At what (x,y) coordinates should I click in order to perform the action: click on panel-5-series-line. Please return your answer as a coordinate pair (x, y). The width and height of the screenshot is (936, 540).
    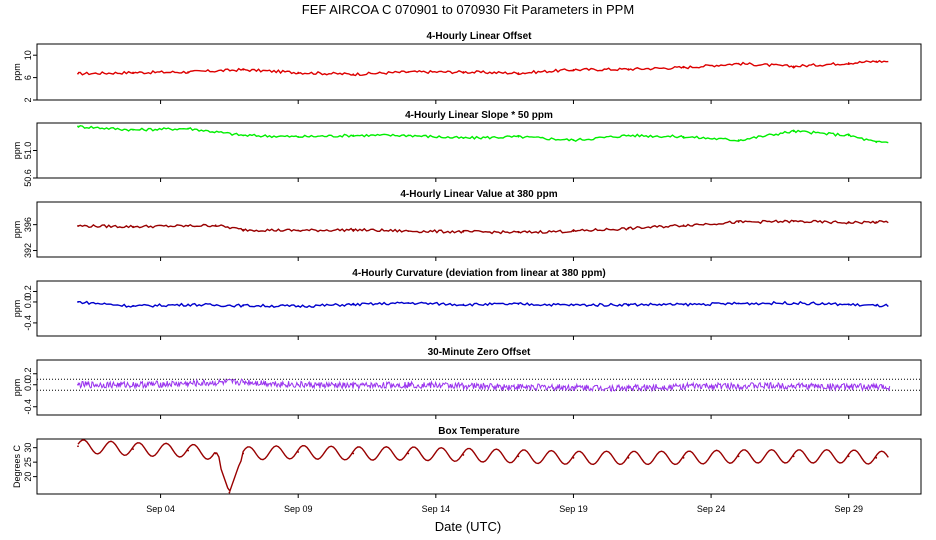
    Looking at the image, I should click on (484, 385).